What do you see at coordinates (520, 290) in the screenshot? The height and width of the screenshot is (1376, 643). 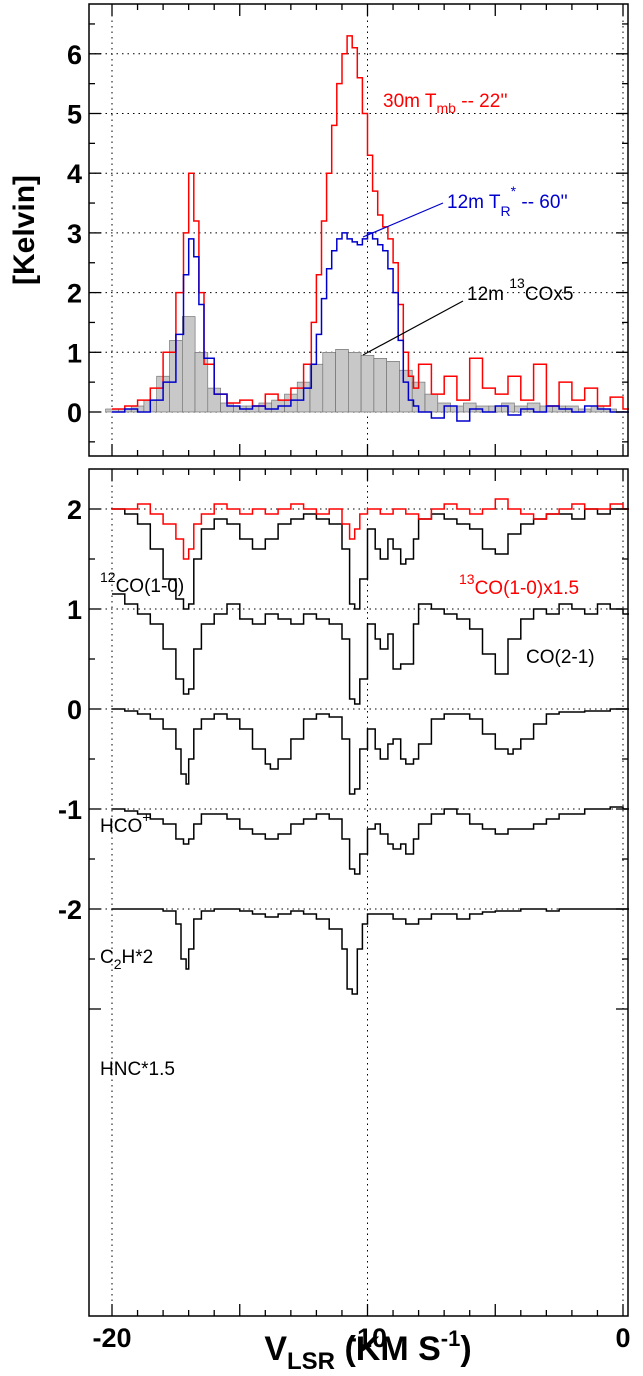 I see `label-12m-13co: 12m 13COx5` at bounding box center [520, 290].